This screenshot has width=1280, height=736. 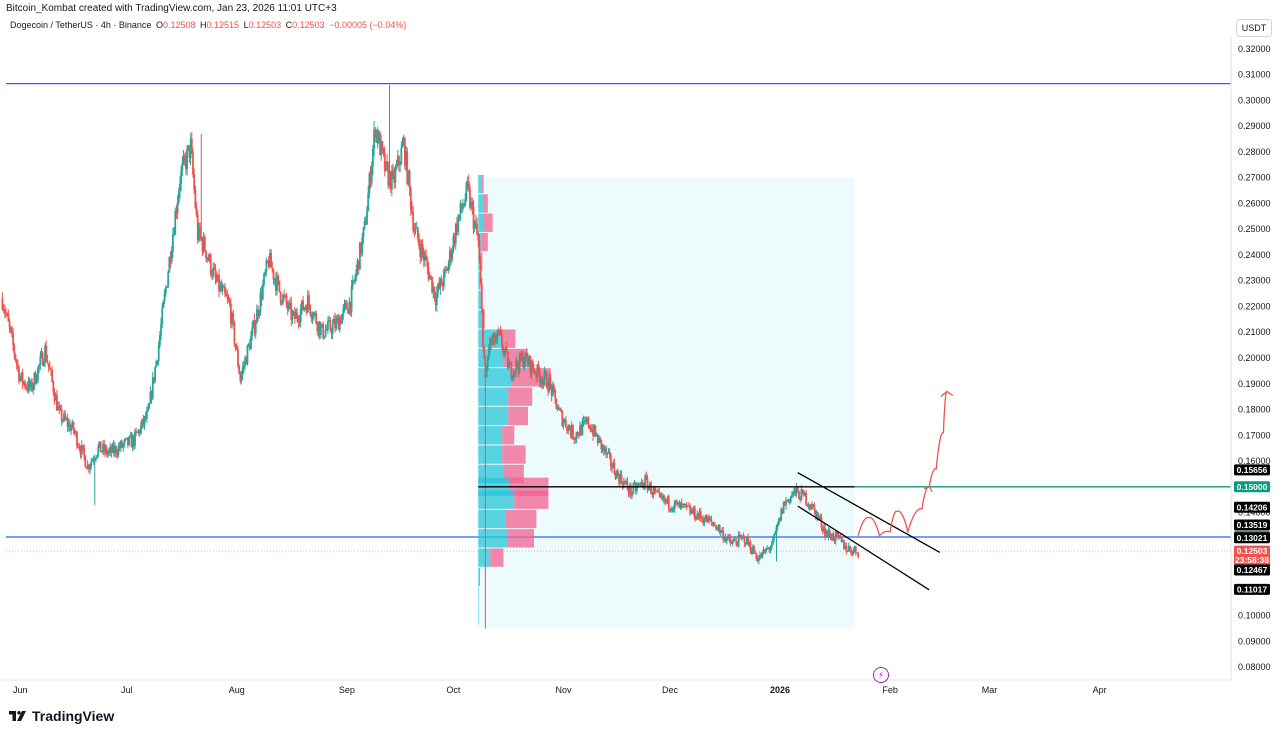 What do you see at coordinates (20, 690) in the screenshot?
I see `time-tick-label: Jun` at bounding box center [20, 690].